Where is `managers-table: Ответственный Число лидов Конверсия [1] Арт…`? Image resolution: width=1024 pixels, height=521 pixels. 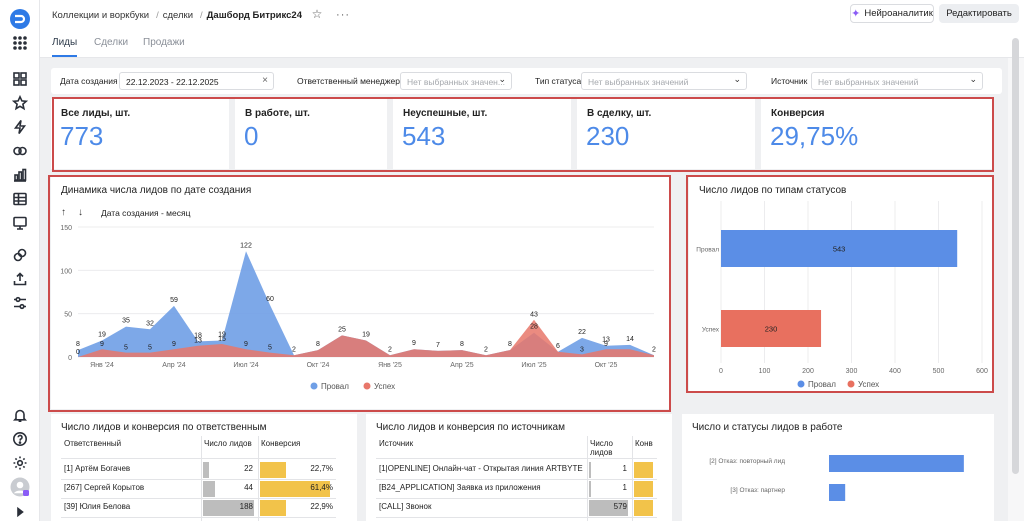 managers-table: Ответственный Число лидов Конверсия [1] Арт… is located at coordinates (206, 478).